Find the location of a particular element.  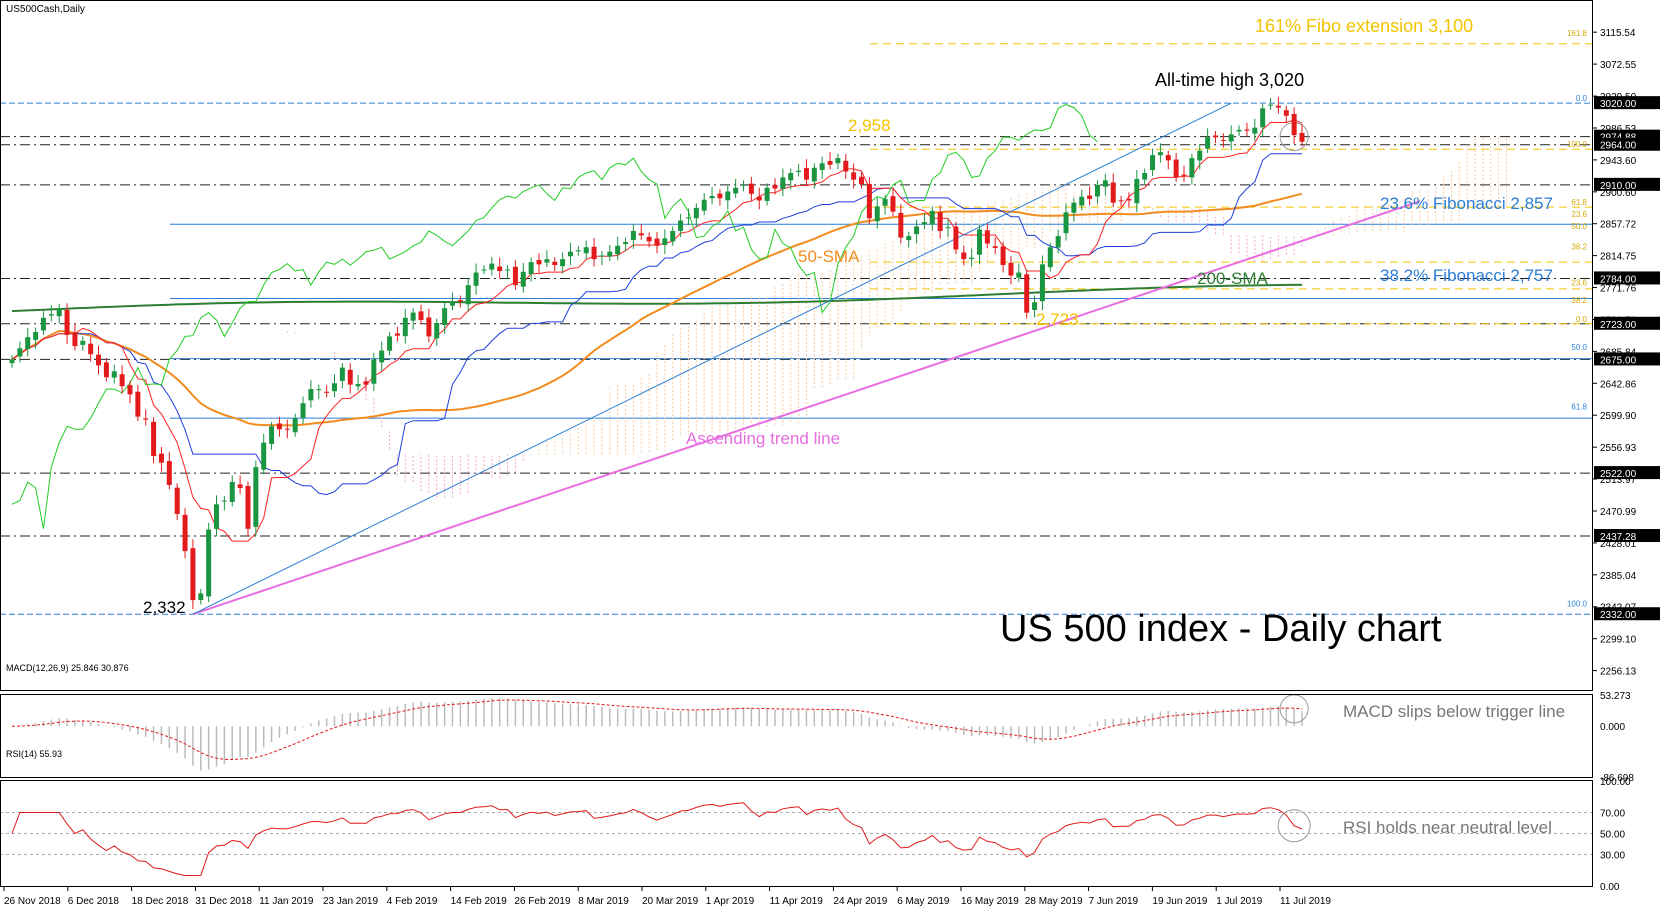

date-tick-label: 26 Nov 2018 is located at coordinates (32, 901).